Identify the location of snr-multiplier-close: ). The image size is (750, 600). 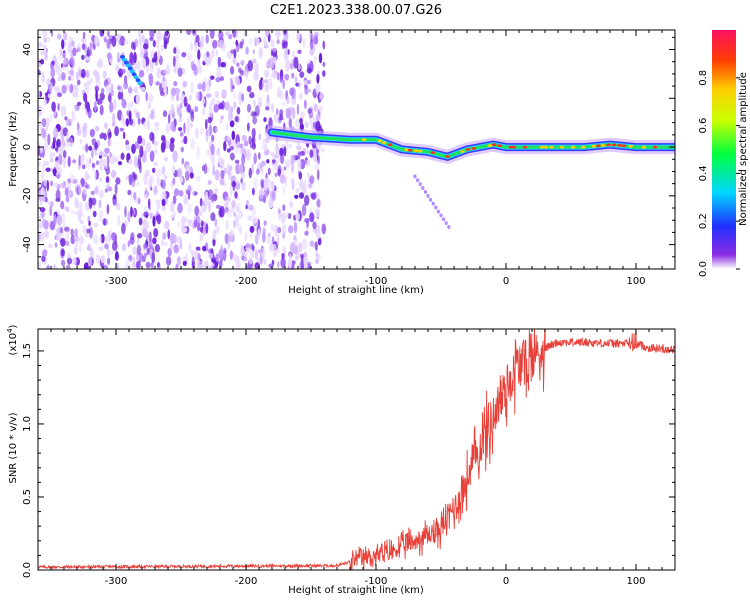
(13, 326).